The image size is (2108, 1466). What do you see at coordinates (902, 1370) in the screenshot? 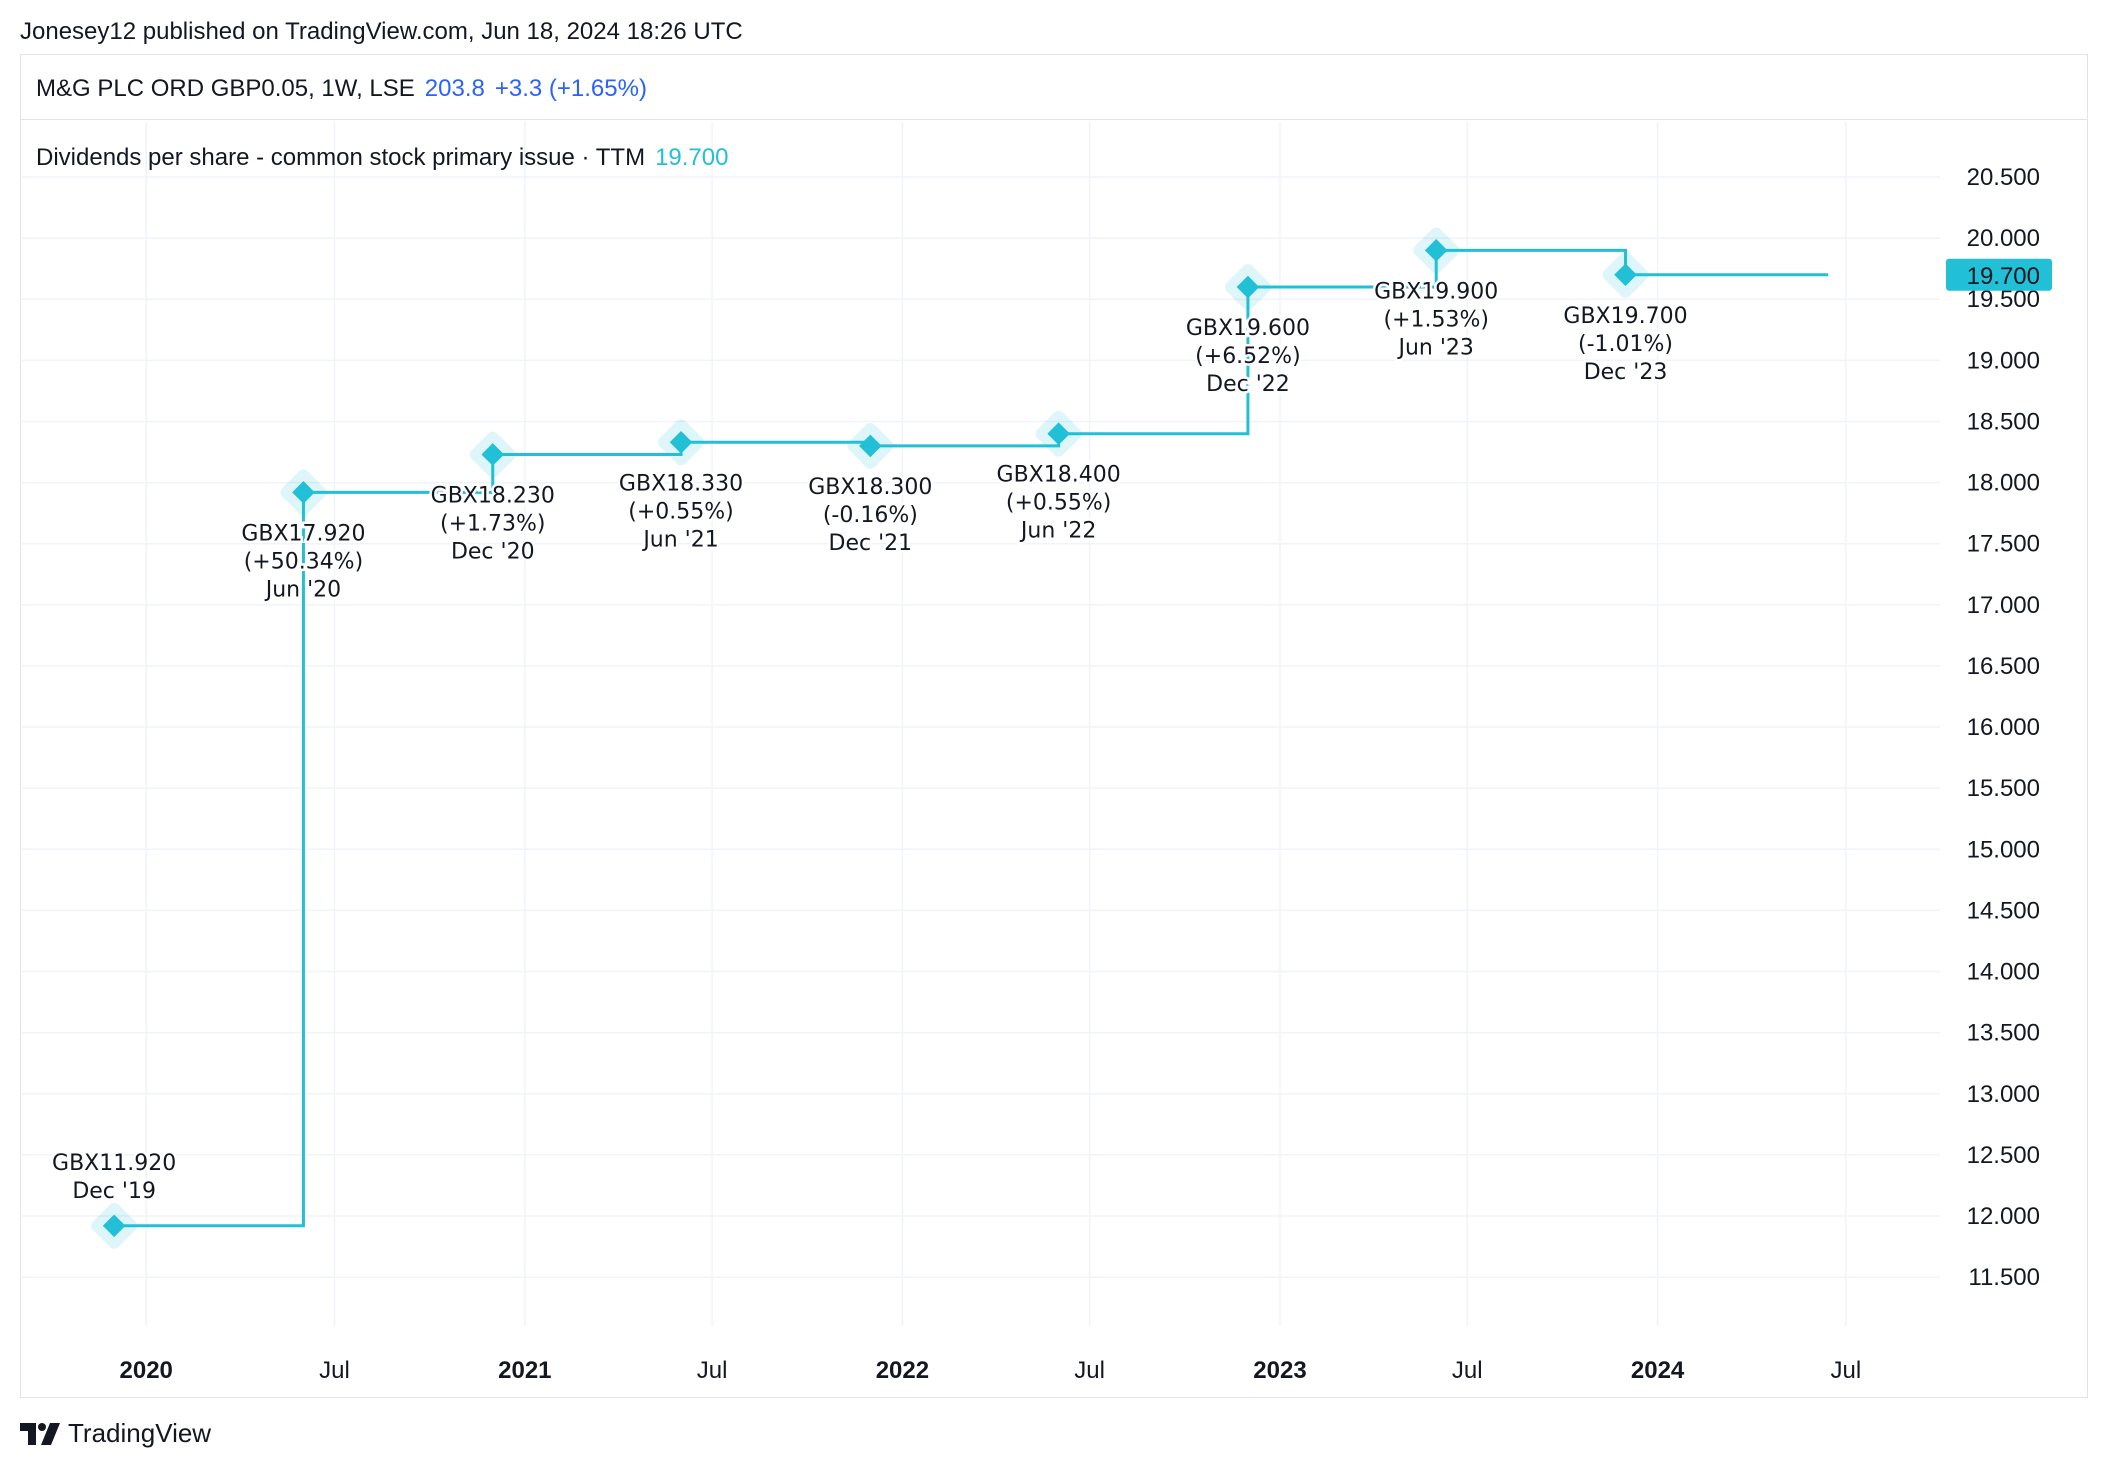
I see `x-tick-label: 2022` at bounding box center [902, 1370].